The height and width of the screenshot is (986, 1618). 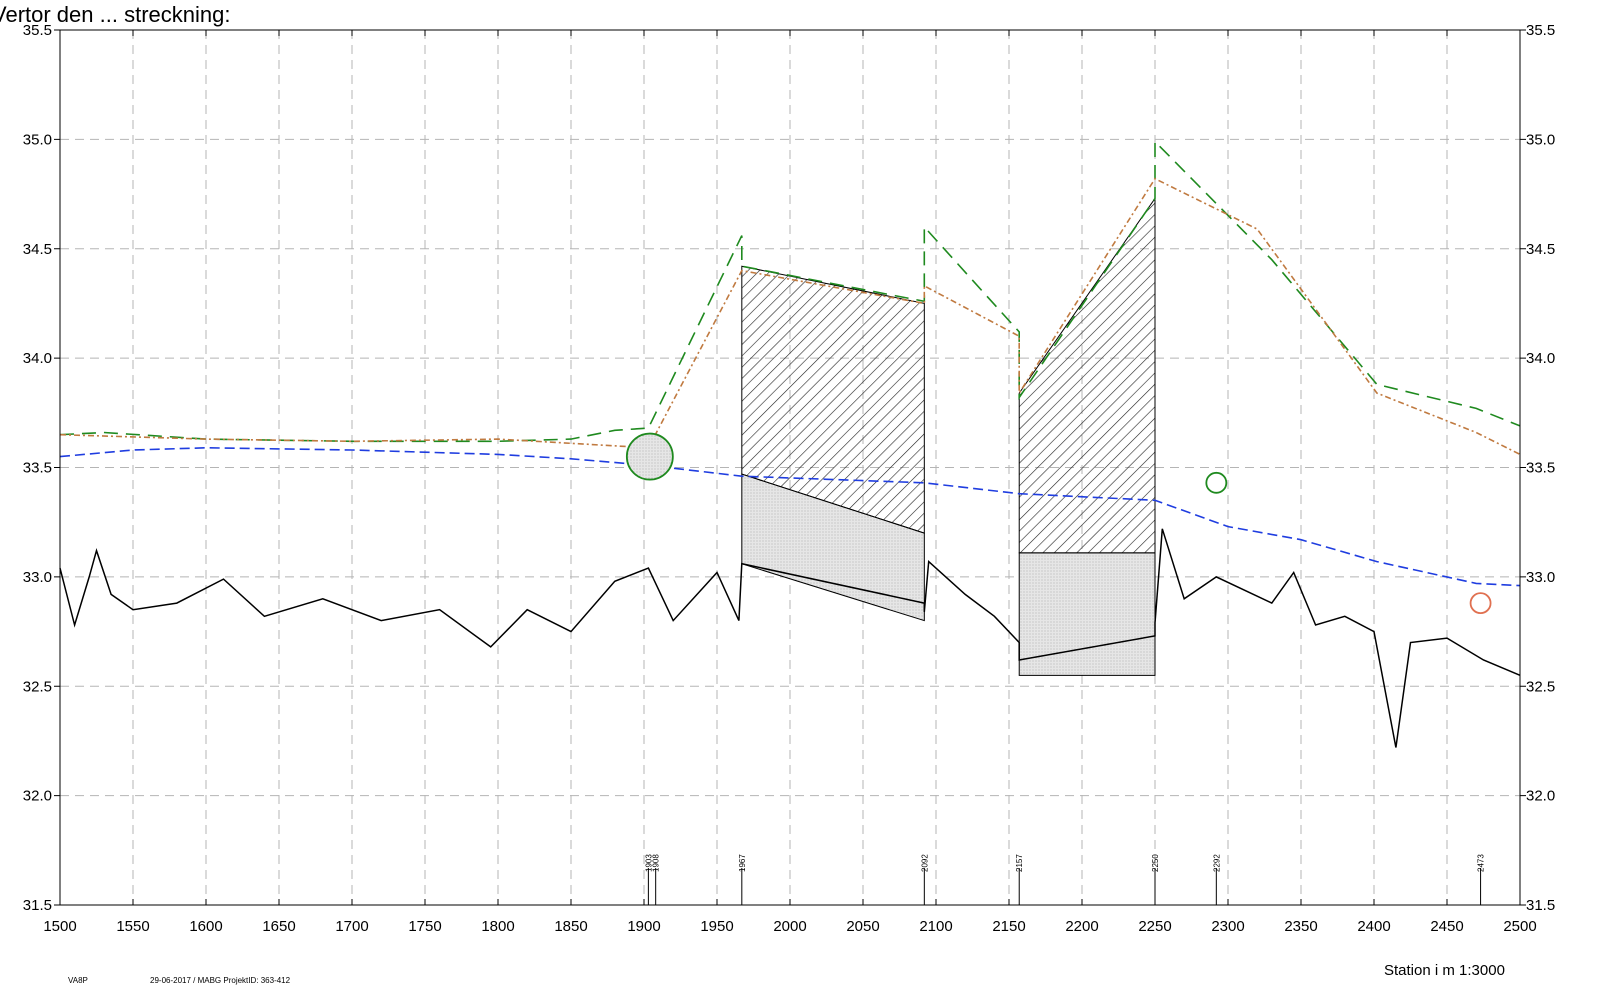 I want to click on x-tick-label: 2150, so click(x=1008, y=926).